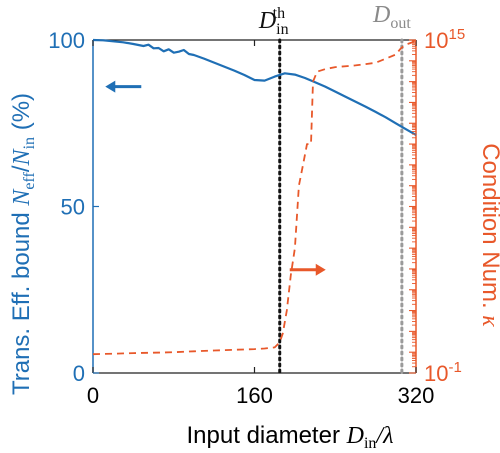  What do you see at coordinates (391, 17) in the screenshot?
I see `output-line-label: Dout` at bounding box center [391, 17].